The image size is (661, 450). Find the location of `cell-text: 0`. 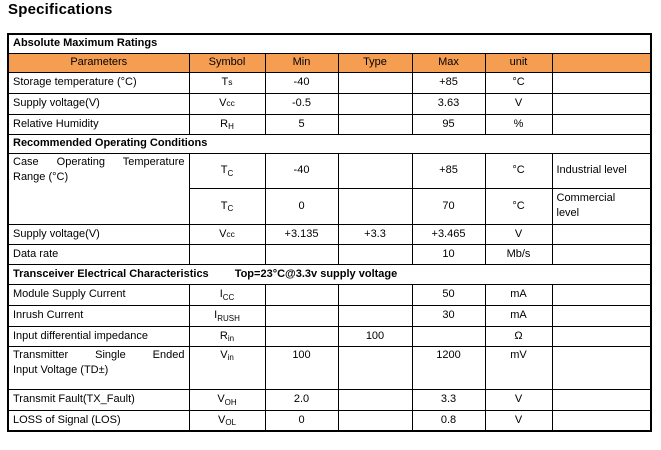

cell-text: 0 is located at coordinates (301, 205).